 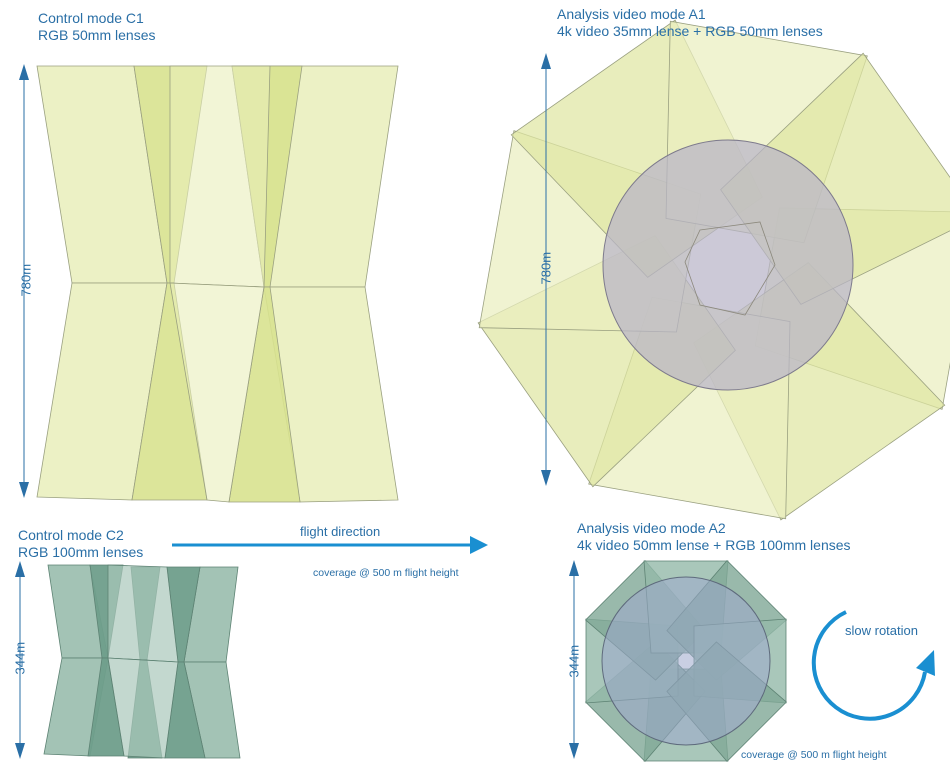 I want to click on c2-dimension-label: 344m, so click(x=20, y=658).